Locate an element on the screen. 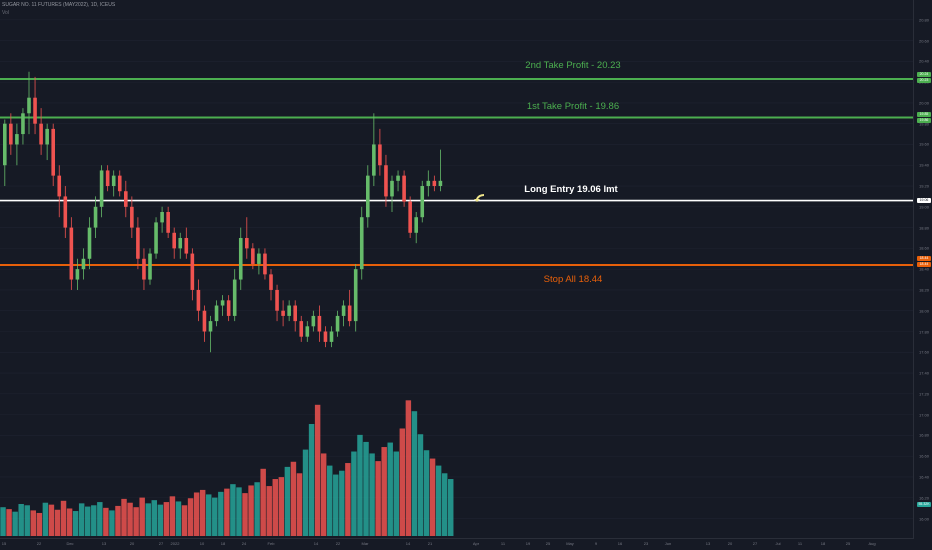 This screenshot has width=932, height=550. time-tick-label: 22 is located at coordinates (39, 543).